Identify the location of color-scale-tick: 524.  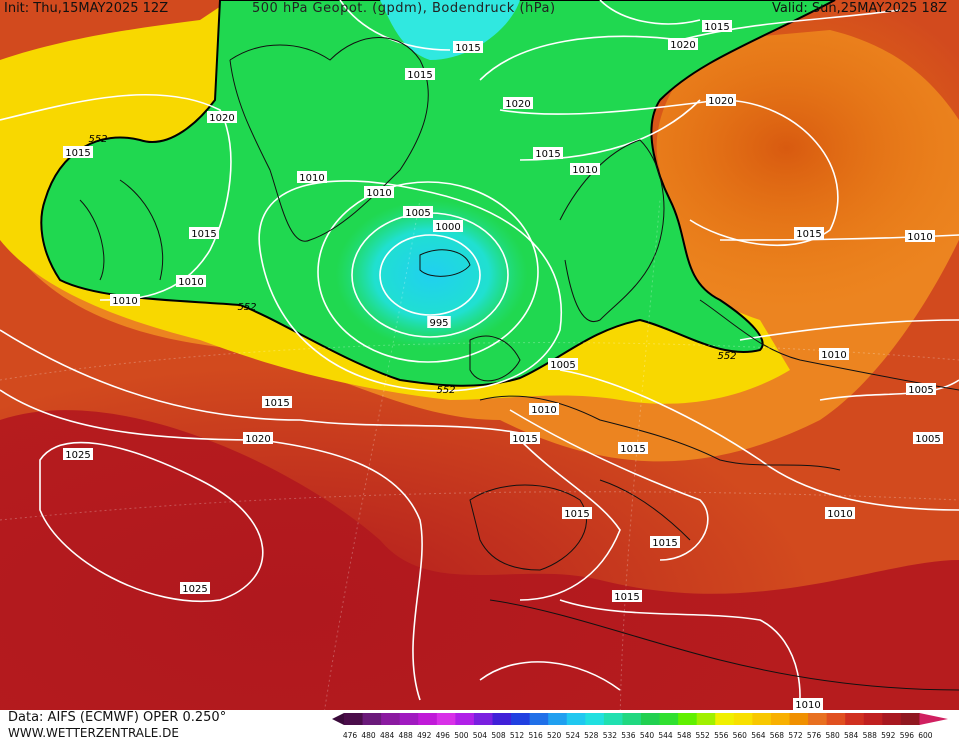
(573, 735).